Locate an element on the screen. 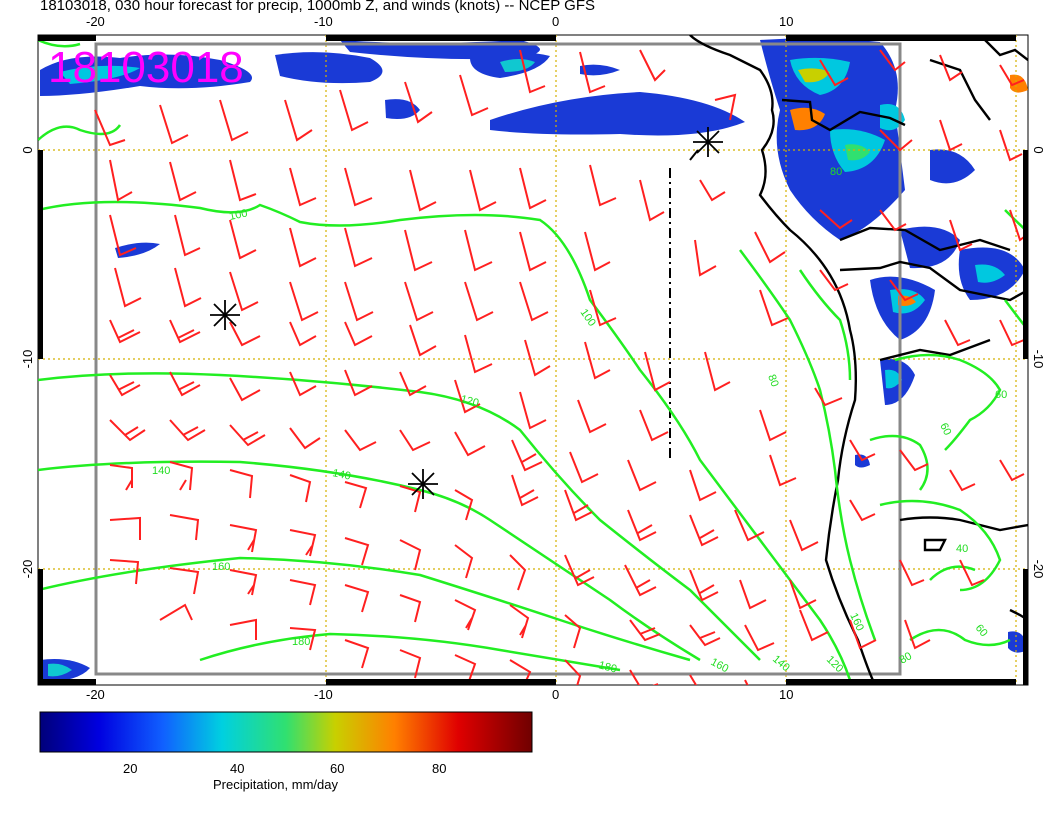 The image size is (1056, 816). colorbar-tick: 80 is located at coordinates (439, 768).